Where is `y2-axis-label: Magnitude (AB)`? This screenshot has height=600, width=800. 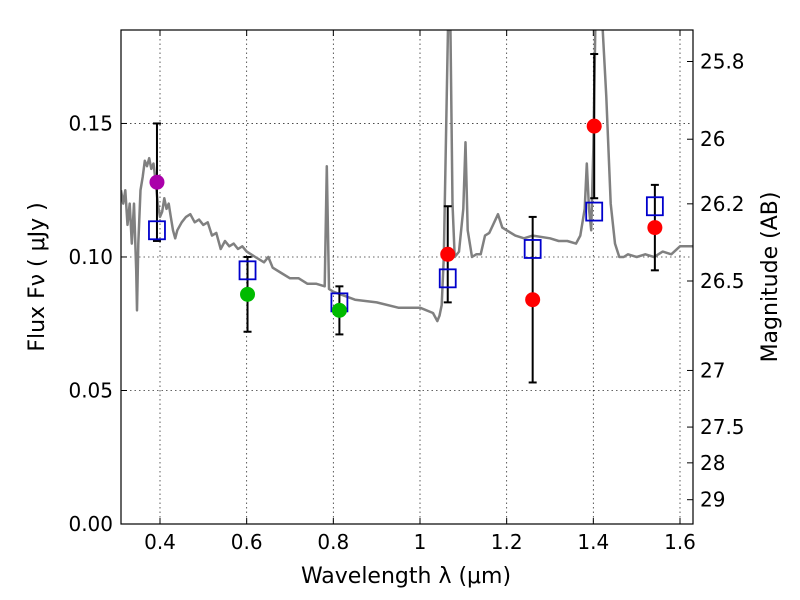 y2-axis-label: Magnitude (AB) is located at coordinates (770, 277).